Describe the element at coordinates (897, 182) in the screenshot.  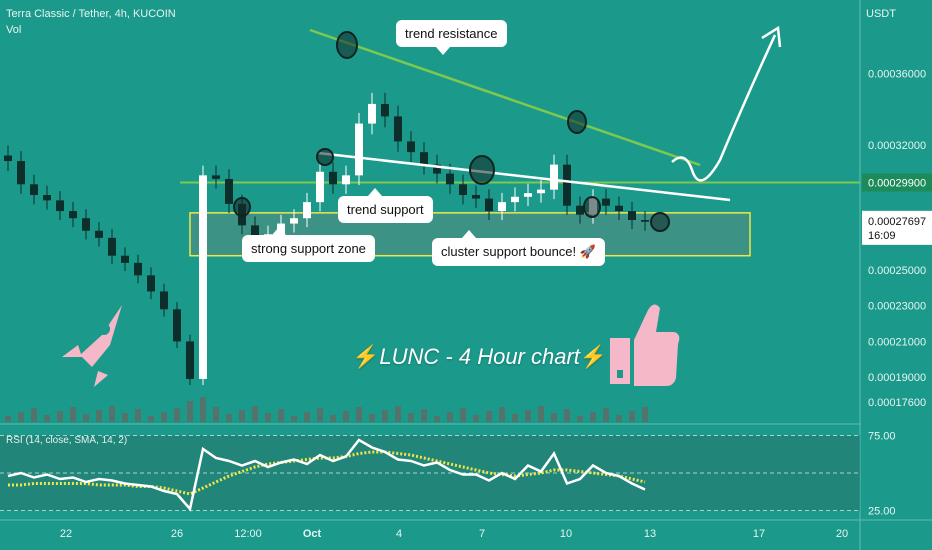
I see `level-price-tag` at that location.